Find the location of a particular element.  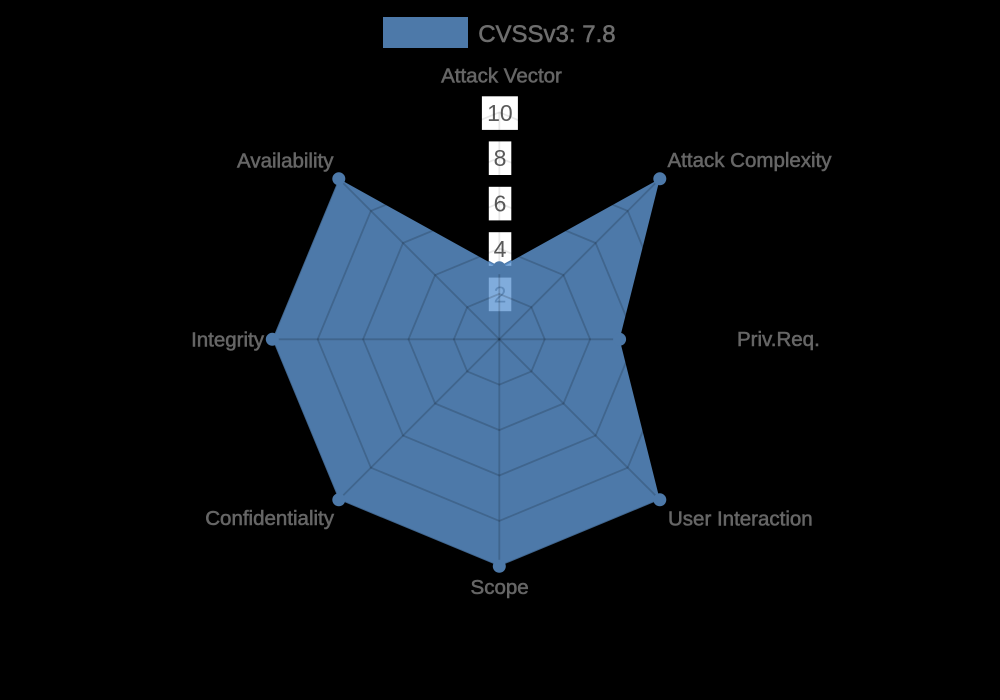

svg-text: Priv.Req. is located at coordinates (778, 339).